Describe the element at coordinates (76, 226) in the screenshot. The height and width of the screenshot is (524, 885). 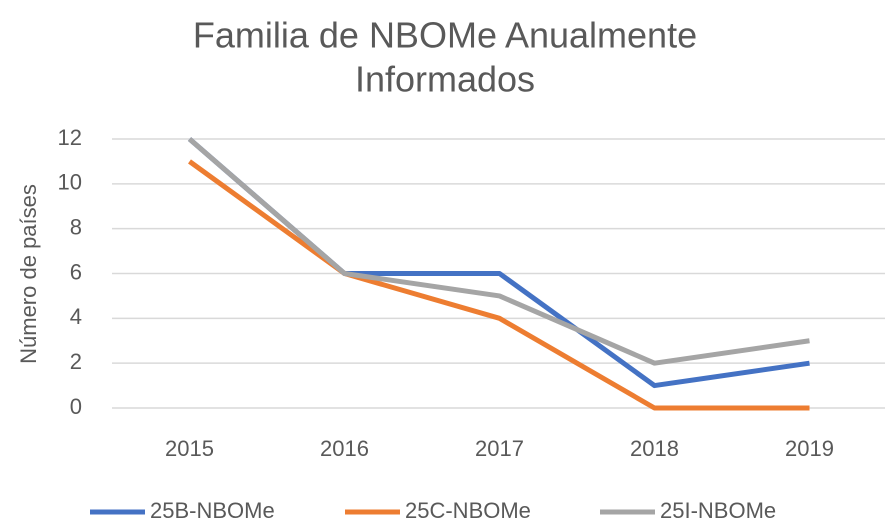
I see `y-tick-label: 8` at that location.